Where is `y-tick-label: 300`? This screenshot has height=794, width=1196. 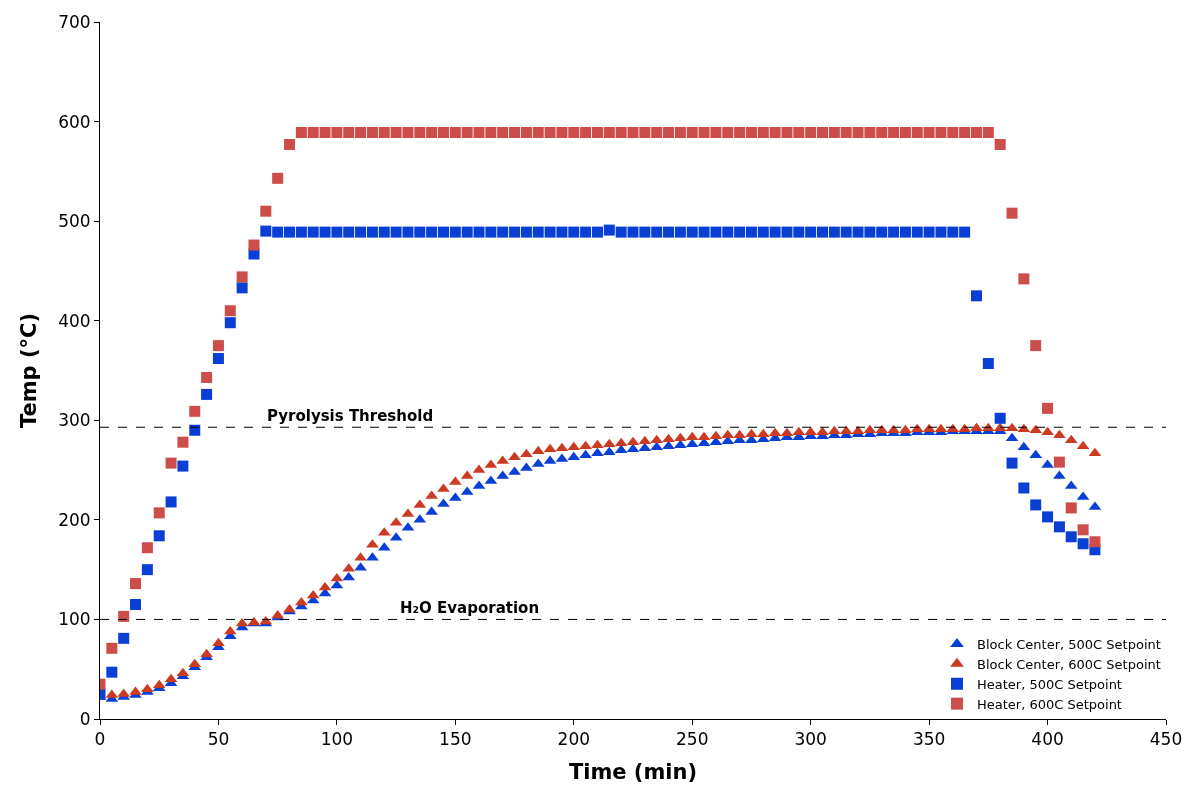 y-tick-label: 300 is located at coordinates (74, 420).